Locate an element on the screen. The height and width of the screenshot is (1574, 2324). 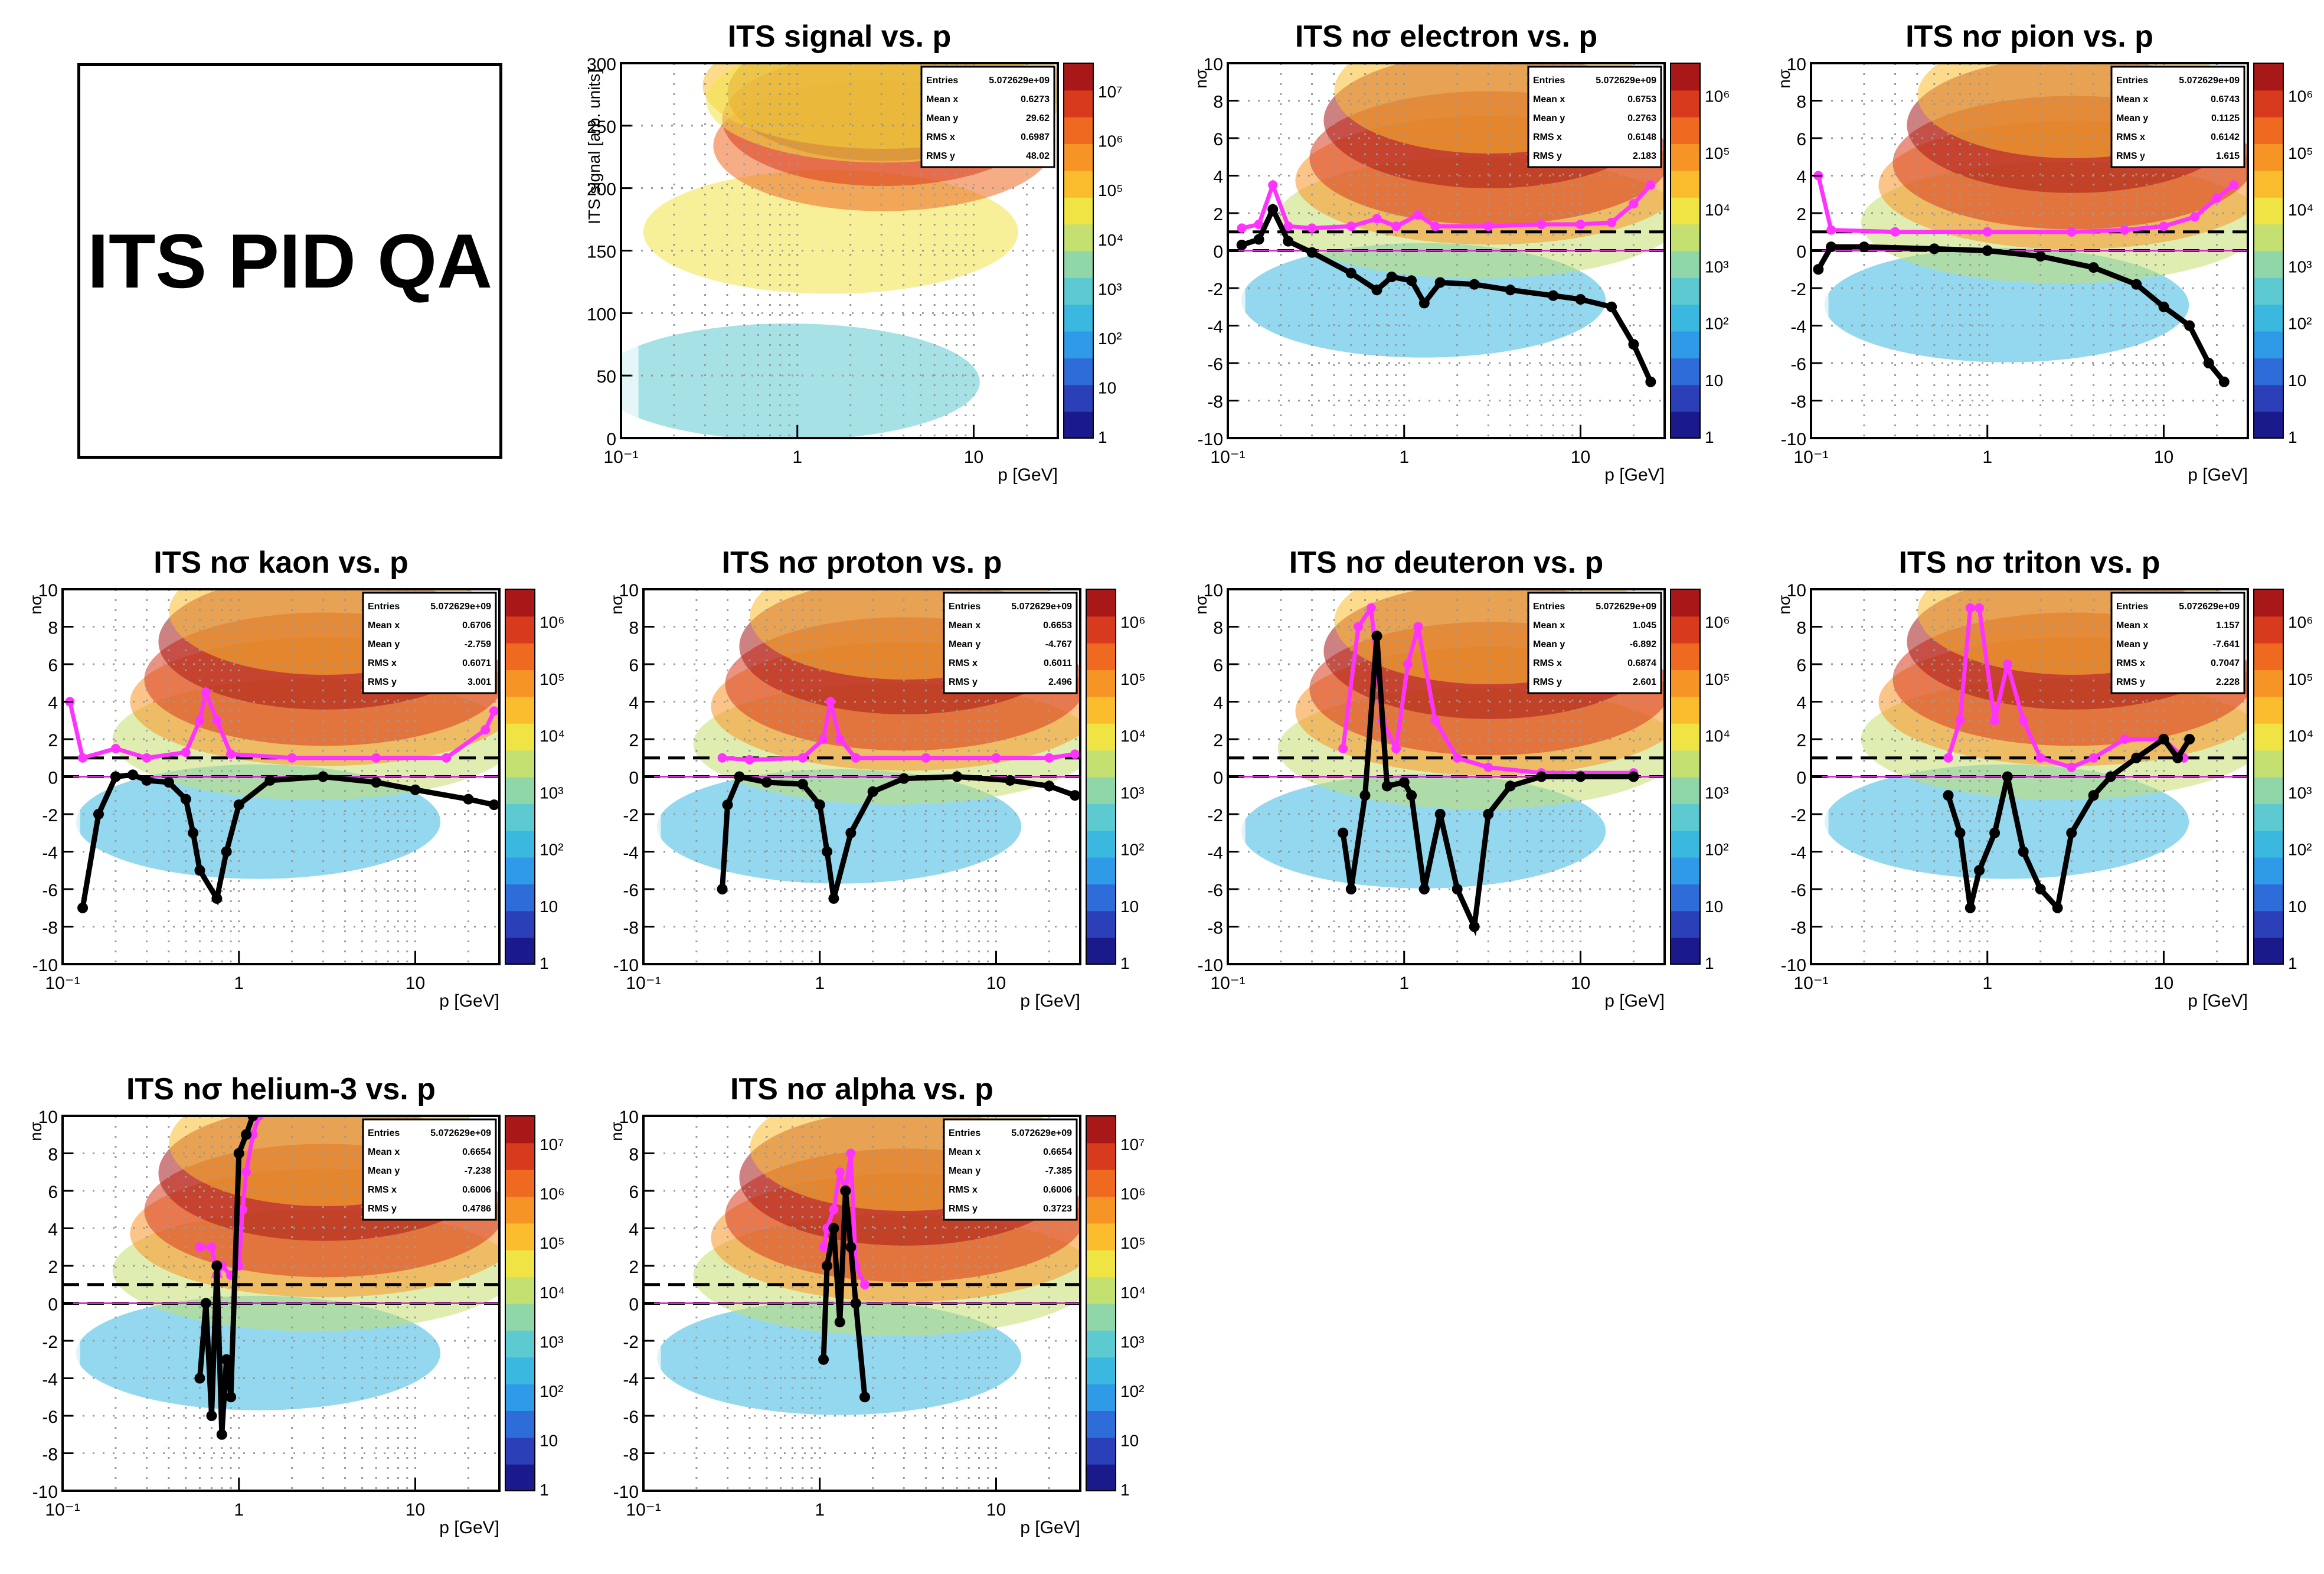
stats-value: 0.6653 is located at coordinates (1057, 626).